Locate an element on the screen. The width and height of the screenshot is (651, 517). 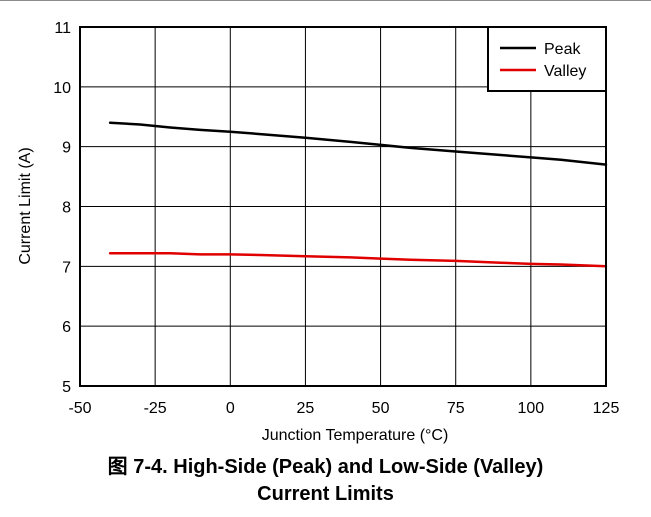
legend: Peak Valley is located at coordinates (547, 59).